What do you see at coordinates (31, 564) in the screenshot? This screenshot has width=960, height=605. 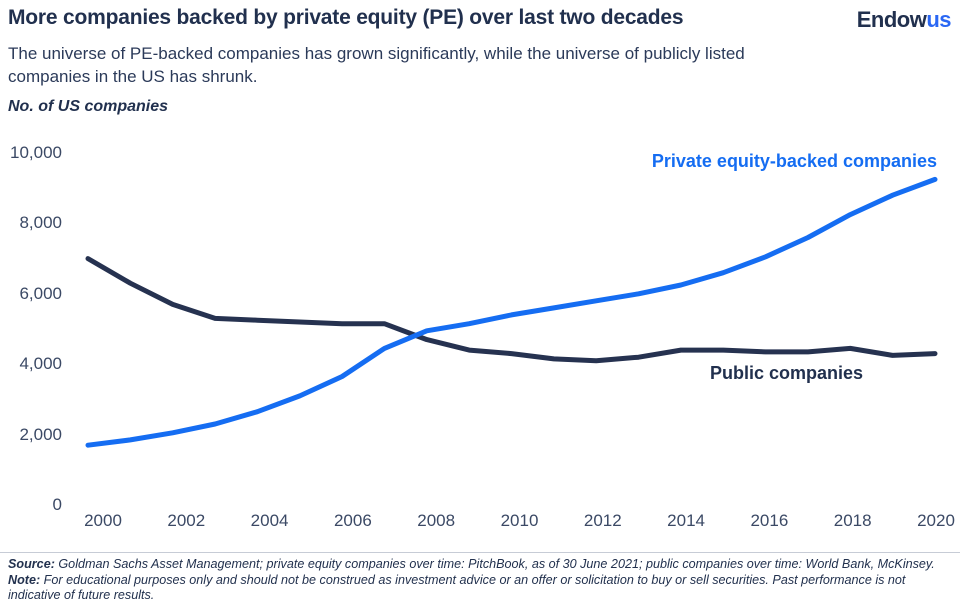 I see `footer-source-label: Source:` at bounding box center [31, 564].